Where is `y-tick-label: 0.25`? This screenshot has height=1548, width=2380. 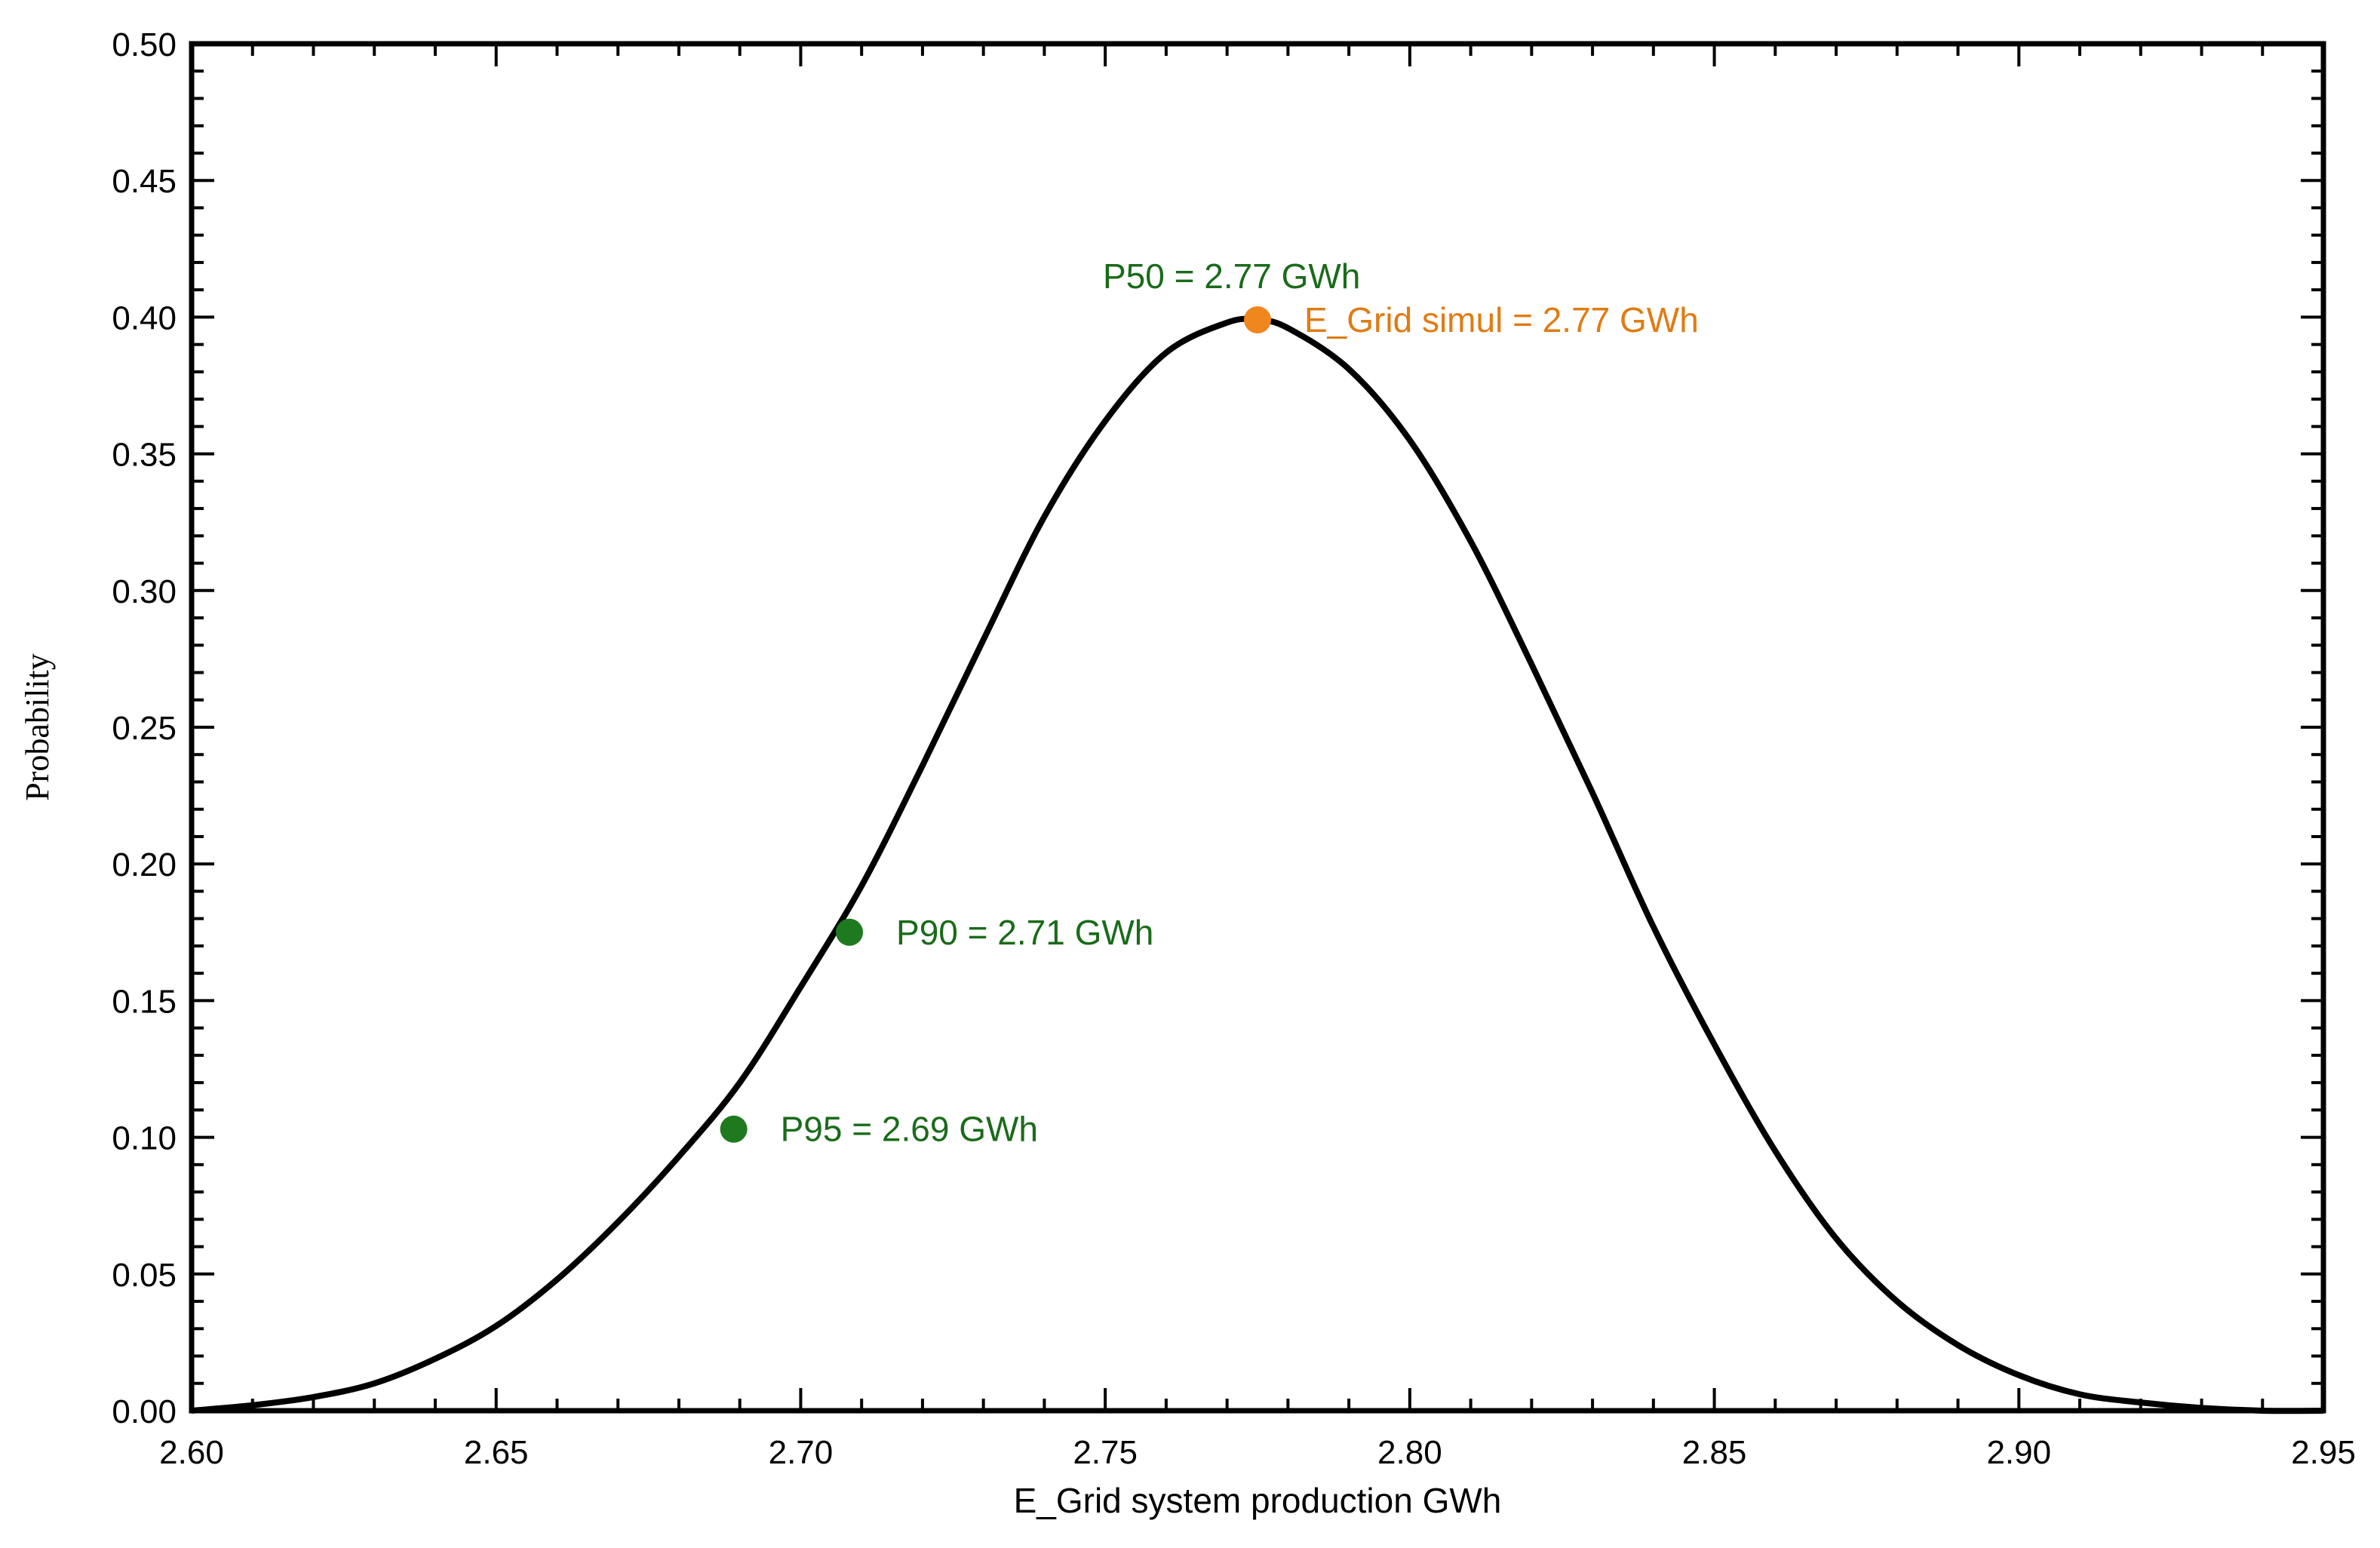
y-tick-label: 0.25 is located at coordinates (144, 728).